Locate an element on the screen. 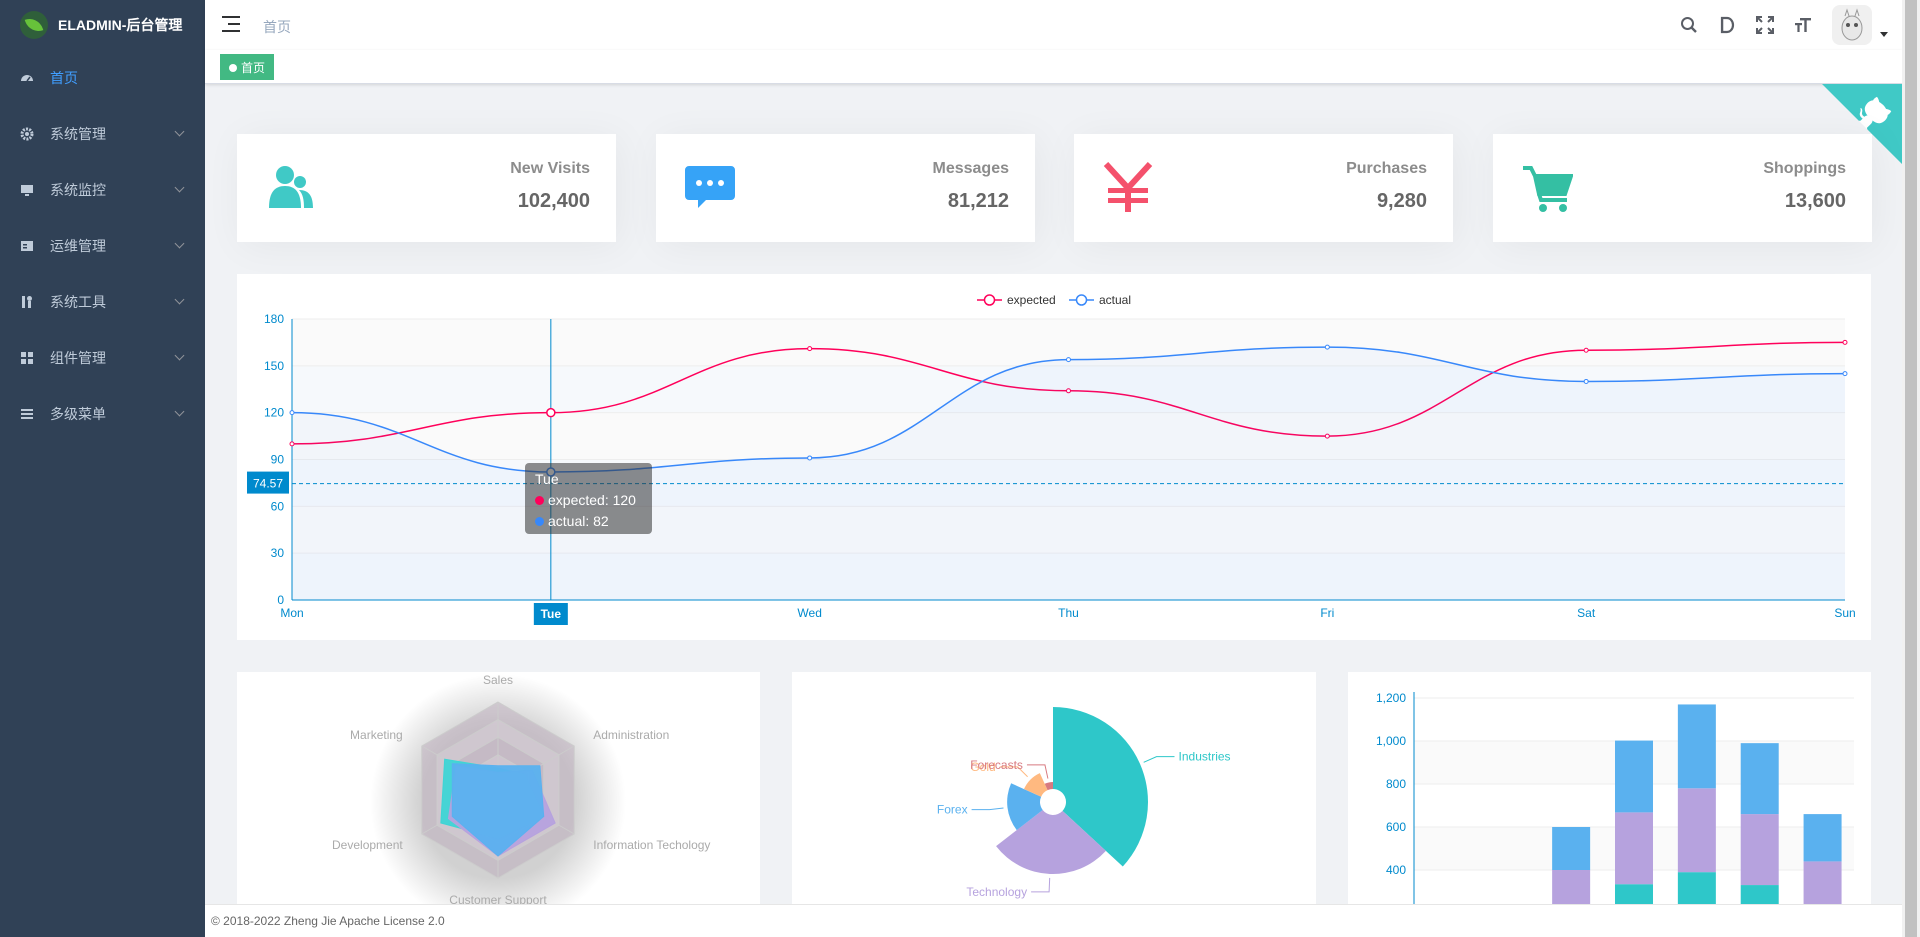 The width and height of the screenshot is (1920, 937). pie-label: Gold is located at coordinates (982, 767).